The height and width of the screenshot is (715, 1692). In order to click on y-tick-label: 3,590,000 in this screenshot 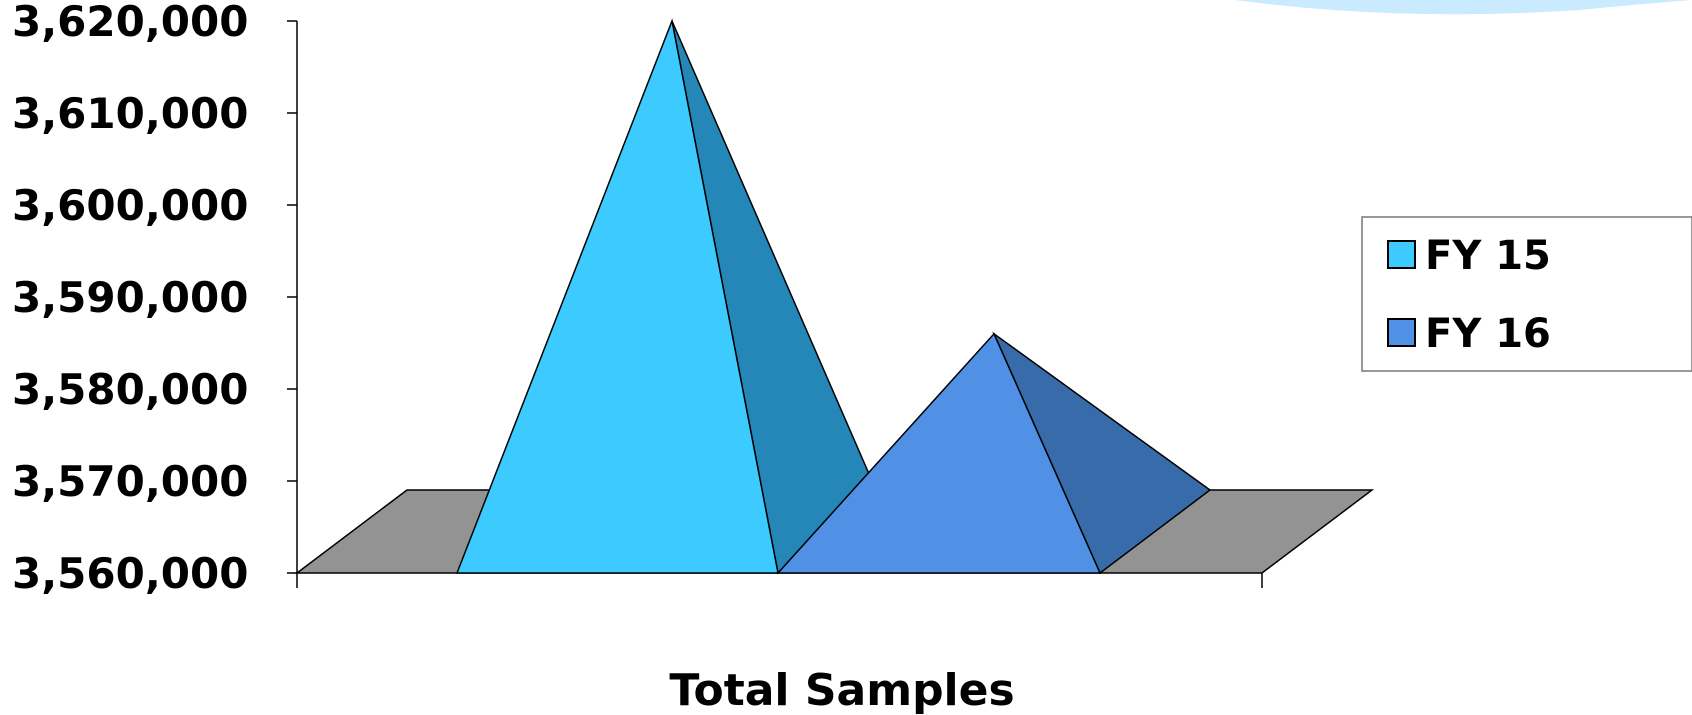, I will do `click(130, 297)`.